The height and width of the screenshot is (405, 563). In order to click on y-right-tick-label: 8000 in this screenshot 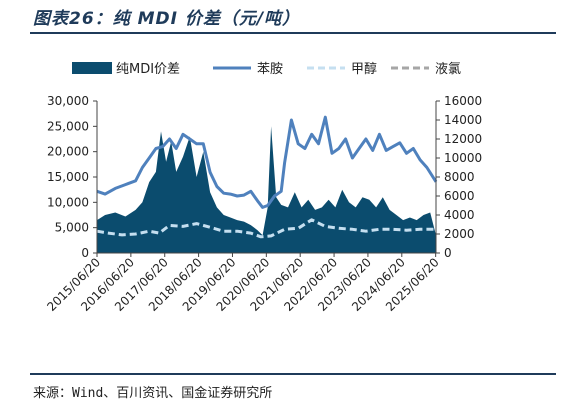, I will do `click(459, 177)`.